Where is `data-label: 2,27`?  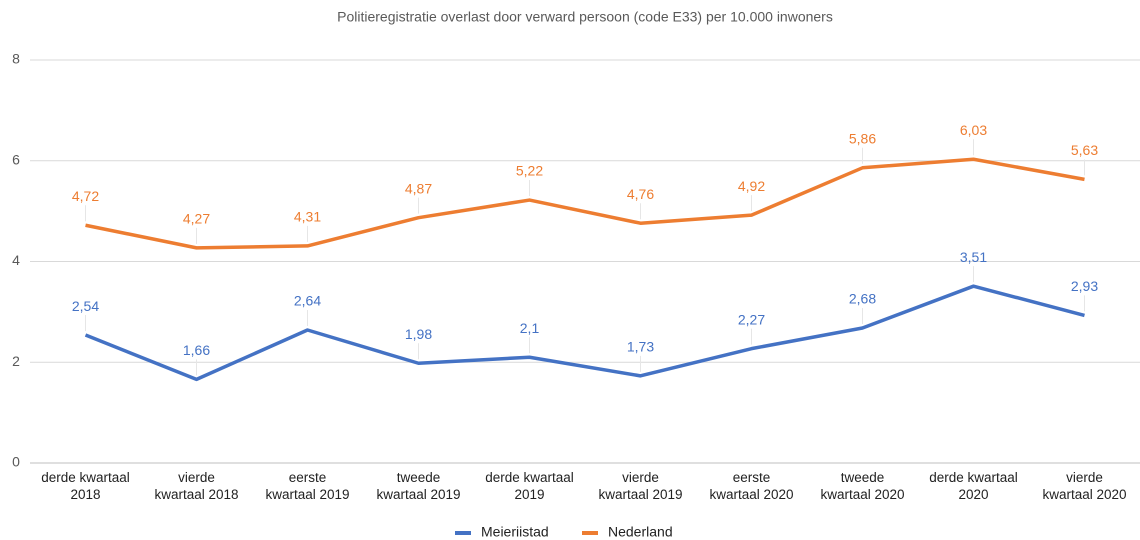
data-label: 2,27 is located at coordinates (751, 319).